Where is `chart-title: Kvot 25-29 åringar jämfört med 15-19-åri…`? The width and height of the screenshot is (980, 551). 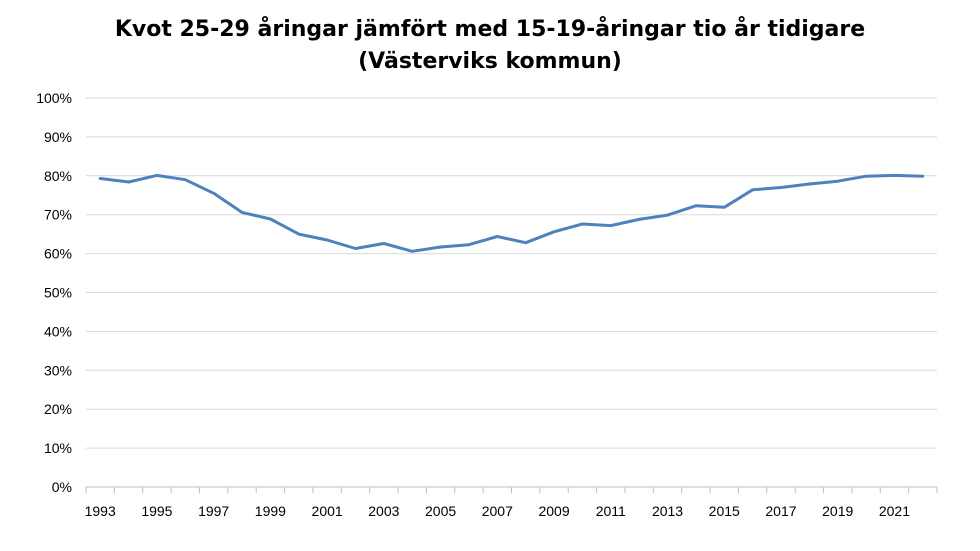
chart-title: Kvot 25-29 åringar jämfört med 15-19-åri… is located at coordinates (490, 29).